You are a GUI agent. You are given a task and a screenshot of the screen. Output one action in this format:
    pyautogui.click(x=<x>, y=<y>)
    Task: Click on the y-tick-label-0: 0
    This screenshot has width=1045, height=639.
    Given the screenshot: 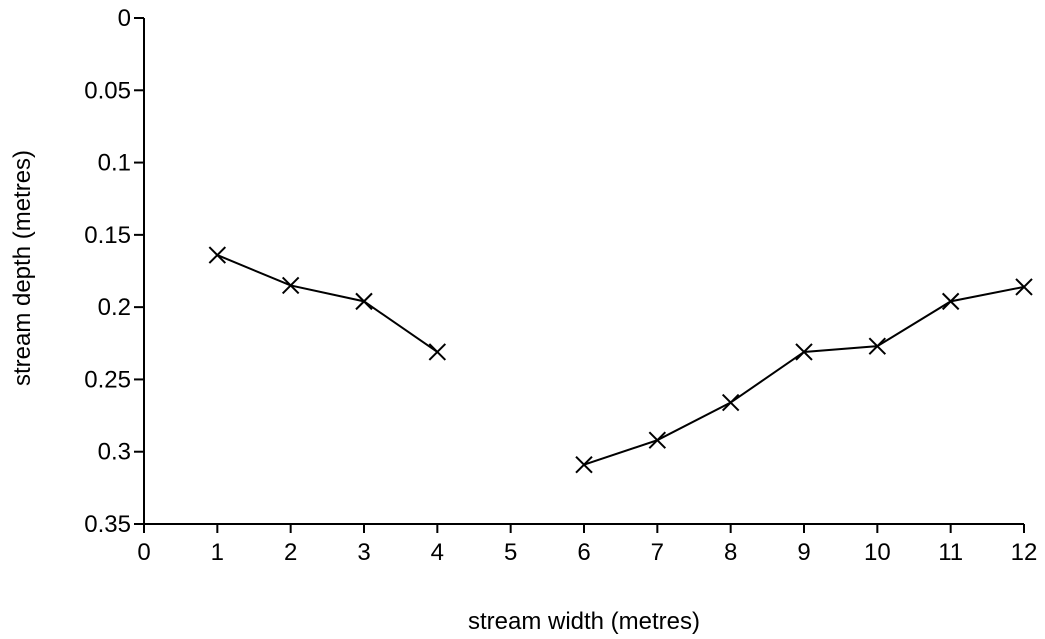 What is the action you would take?
    pyautogui.click(x=124, y=18)
    